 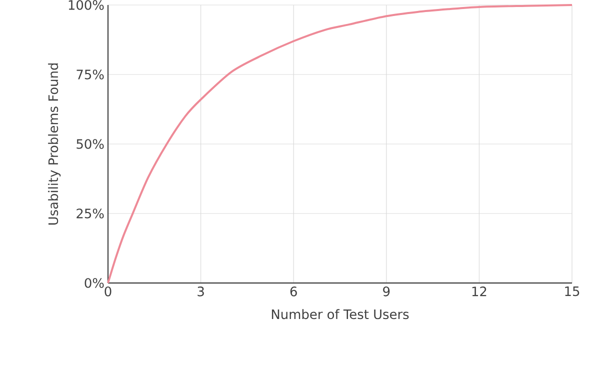 What do you see at coordinates (572, 291) in the screenshot?
I see `x-tick-label: 15` at bounding box center [572, 291].